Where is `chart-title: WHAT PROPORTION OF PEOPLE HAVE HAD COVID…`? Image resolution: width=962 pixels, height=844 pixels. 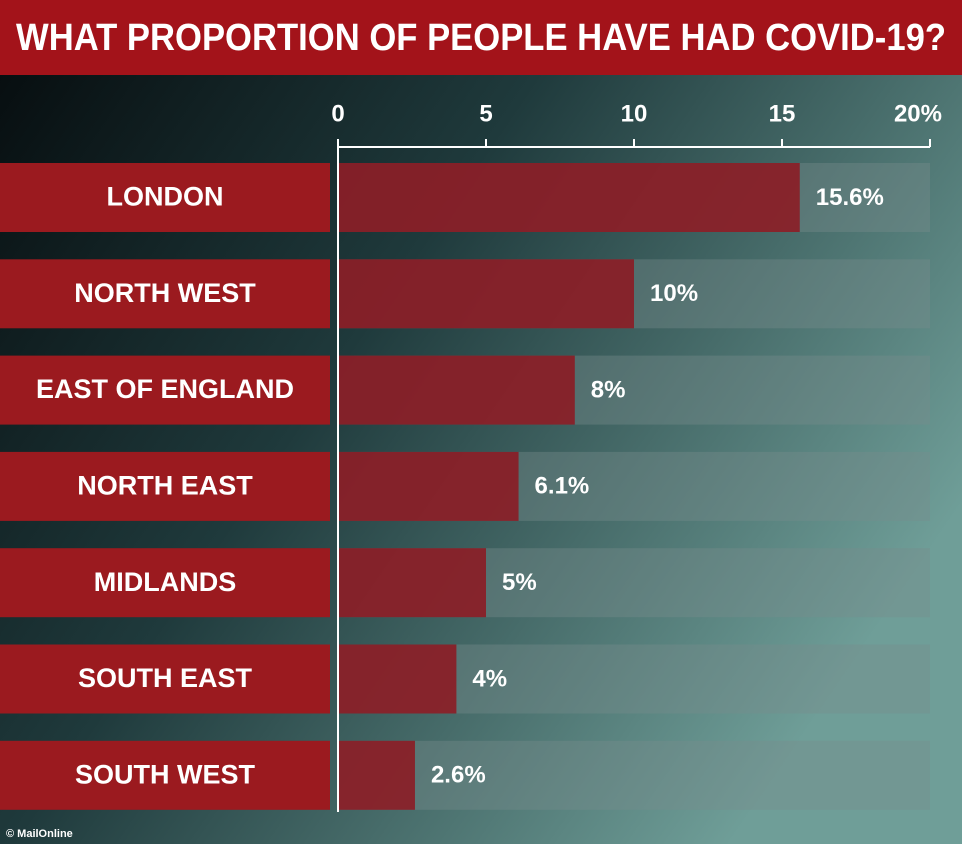
chart-title: WHAT PROPORTION OF PEOPLE HAVE HAD COVID… is located at coordinates (481, 38).